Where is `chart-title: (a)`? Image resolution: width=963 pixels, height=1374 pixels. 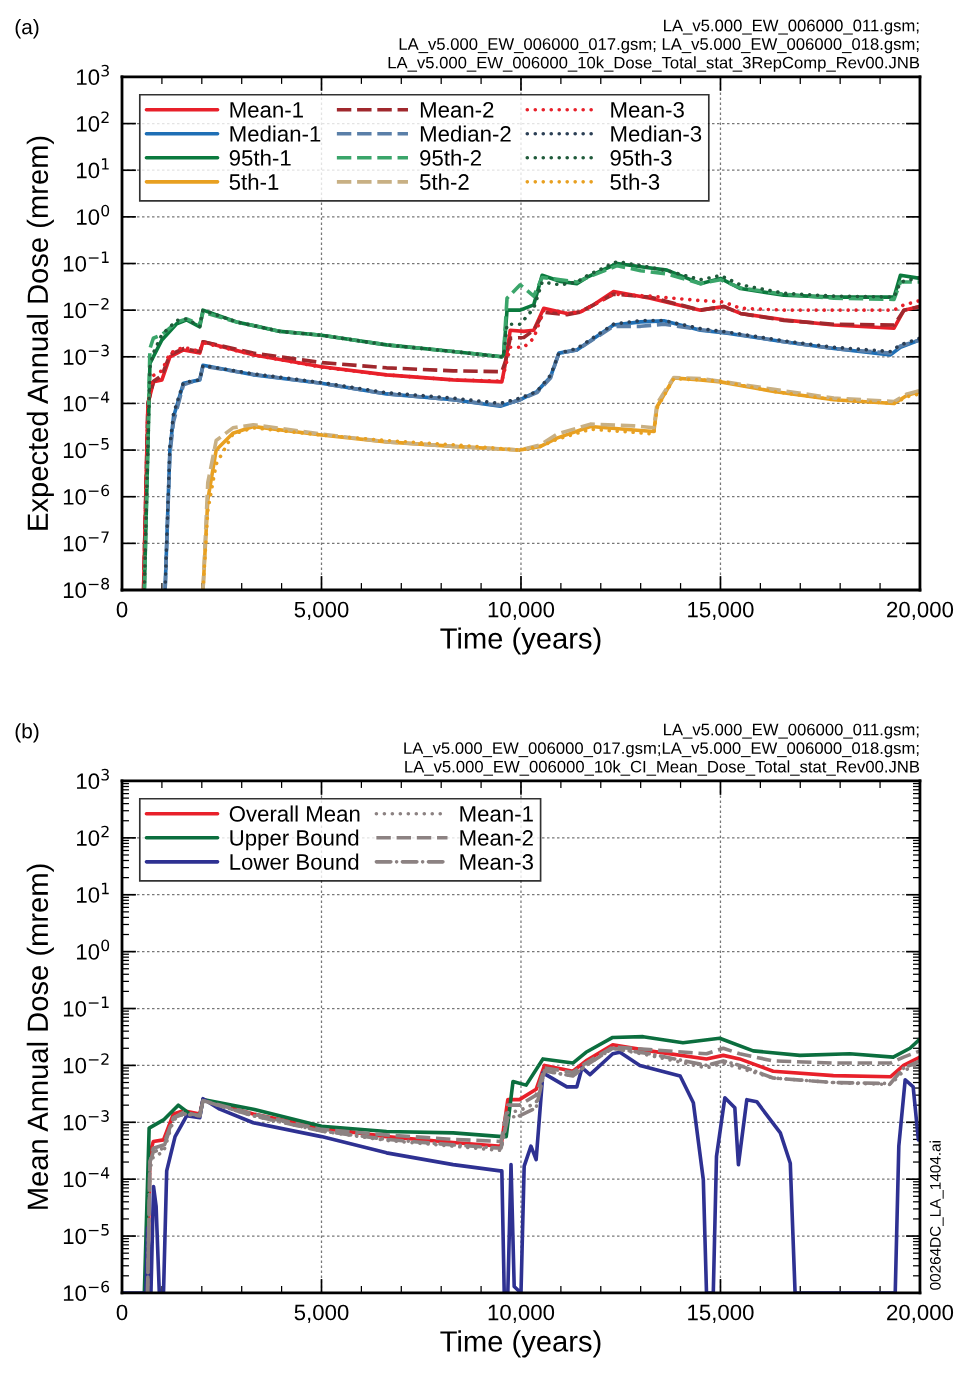
chart-title: (a) is located at coordinates (27, 29).